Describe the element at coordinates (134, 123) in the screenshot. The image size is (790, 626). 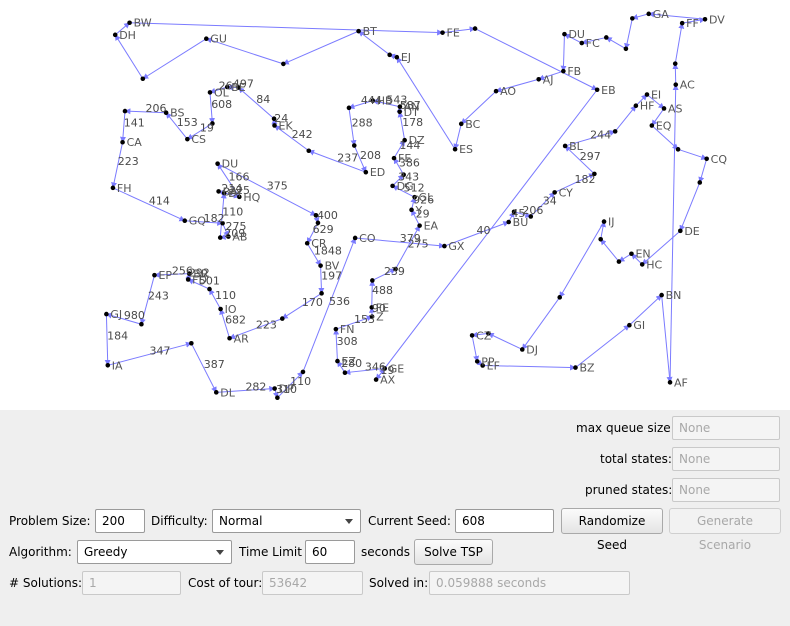
I see `edge-cost-label: 141` at that location.